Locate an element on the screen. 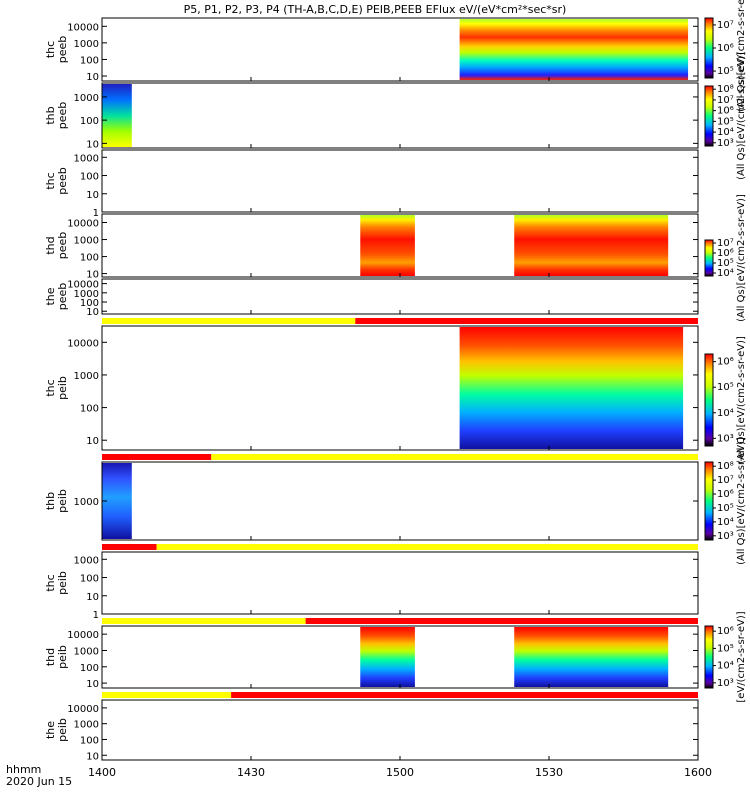 The width and height of the screenshot is (750, 800). colorbar: 10⁵ 10⁶ 10⁷ (All Qs)[eV/(cm2-s-sr-eV)] is located at coordinates (725, 56).